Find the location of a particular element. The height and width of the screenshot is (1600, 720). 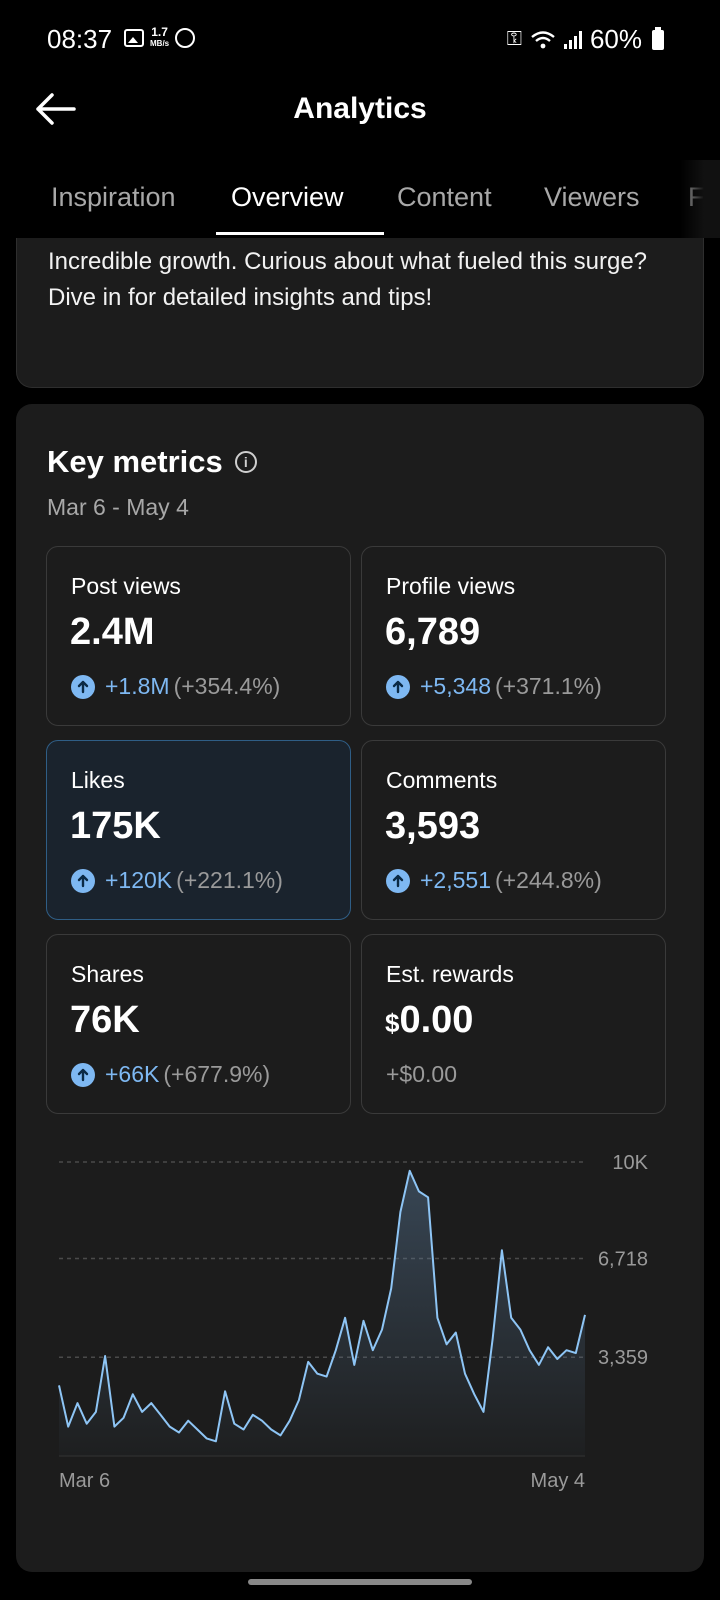

metric-change: +120K (+221.1%) is located at coordinates (177, 880).